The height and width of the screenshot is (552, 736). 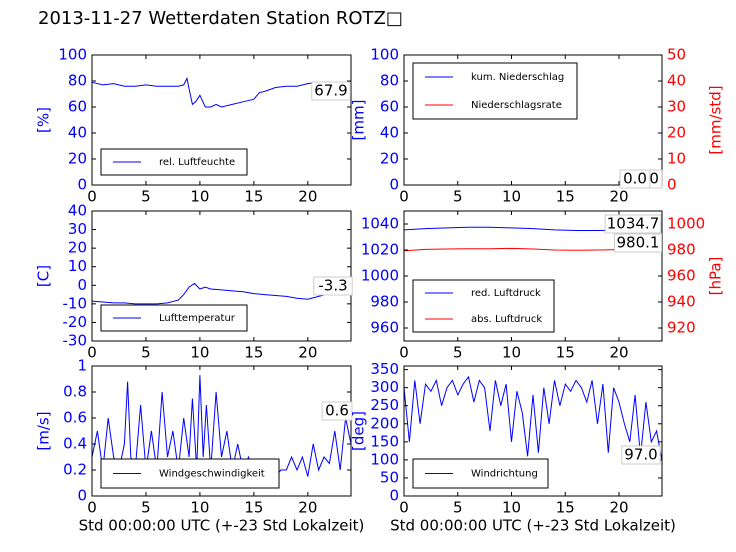 I want to click on y-axis-label-right: [mm/std], so click(x=716, y=119).